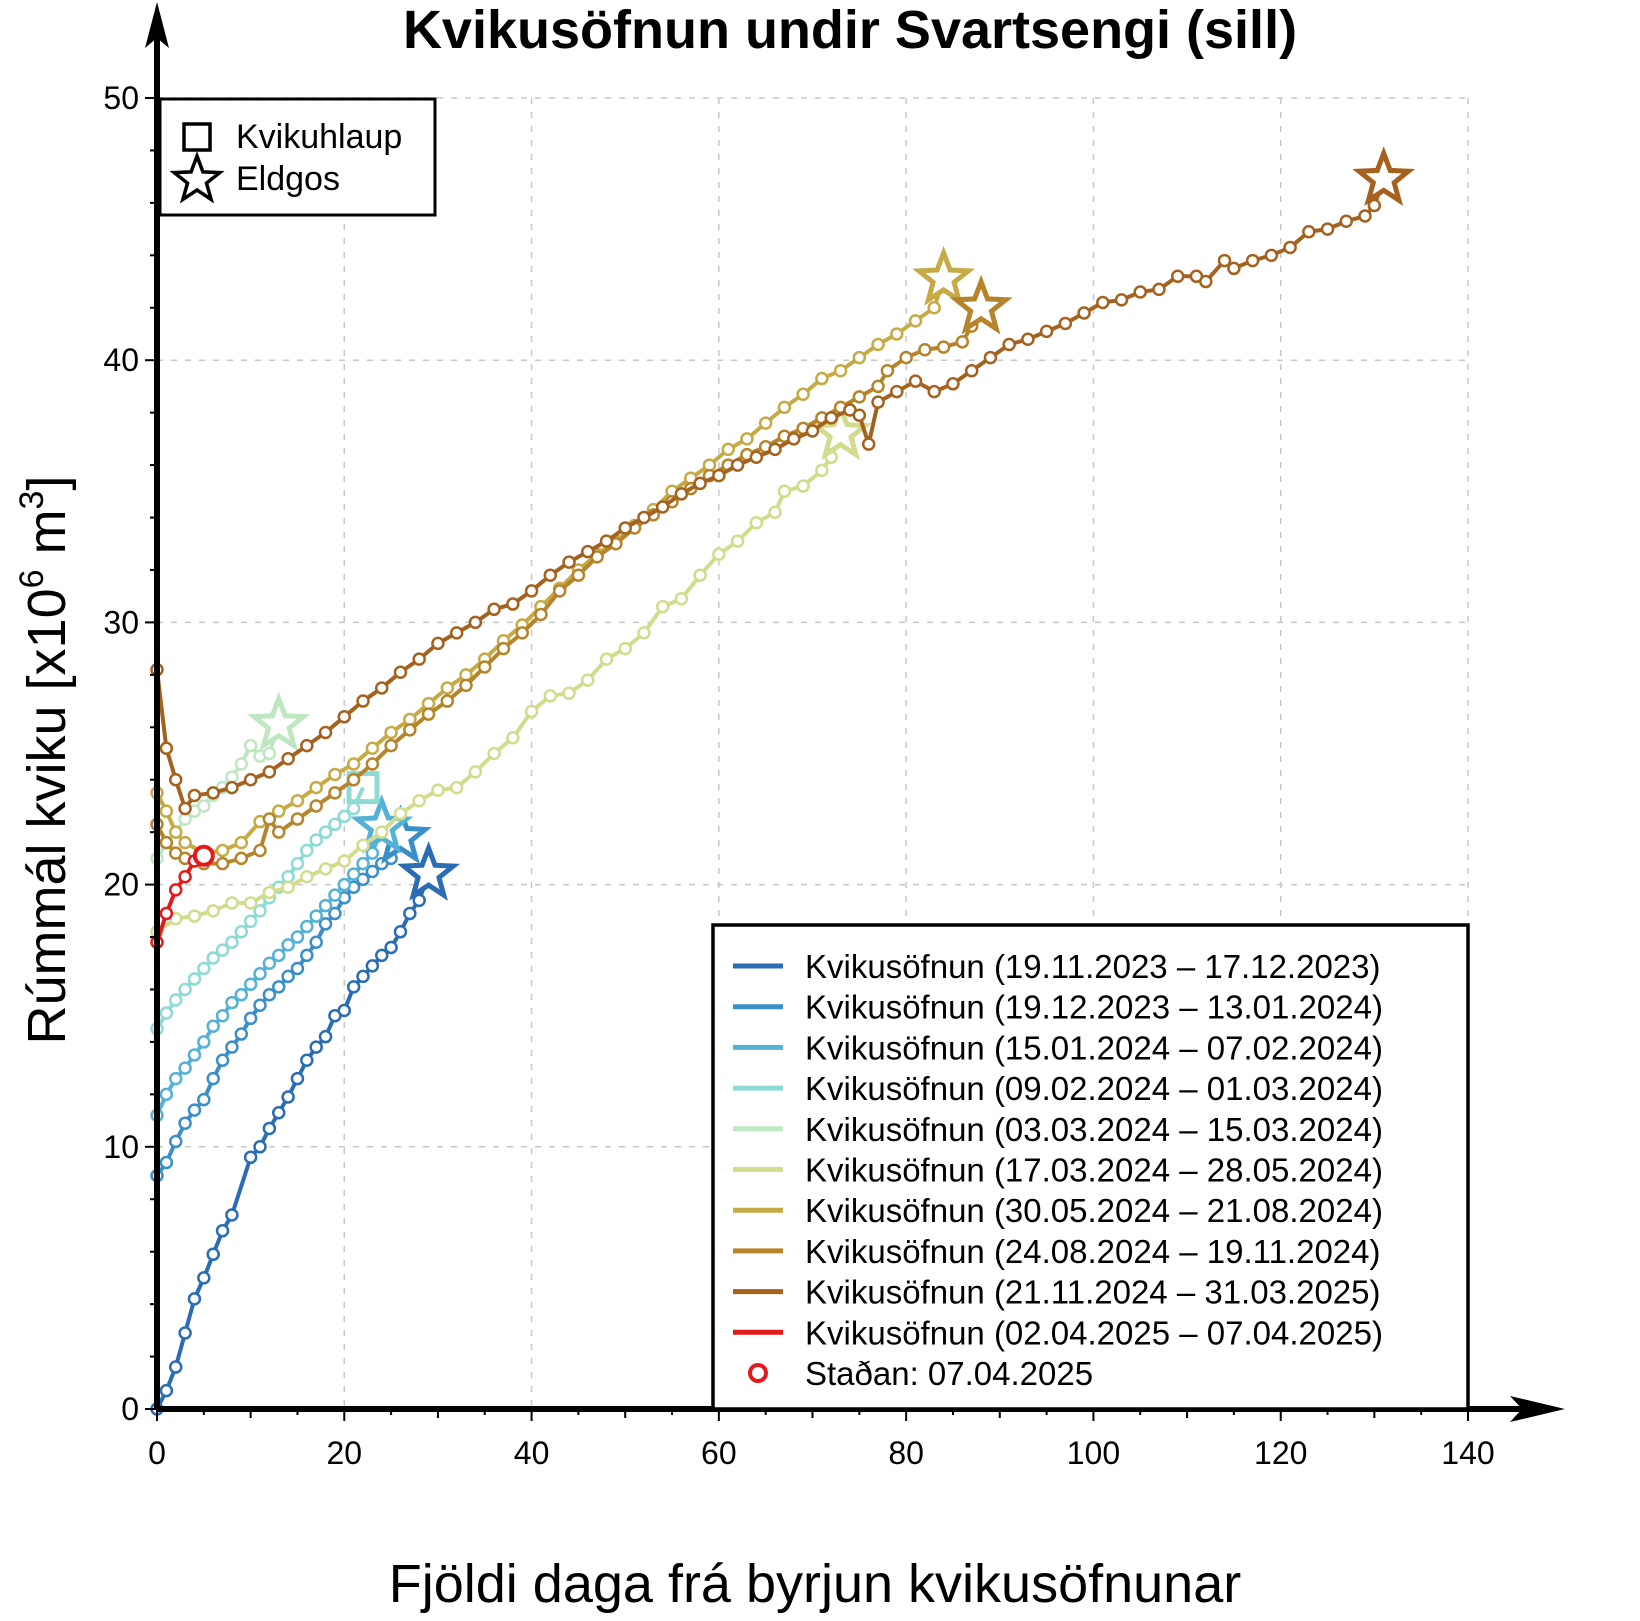 The width and height of the screenshot is (1640, 1621). I want to click on x-tick-label: 80, so click(906, 1453).